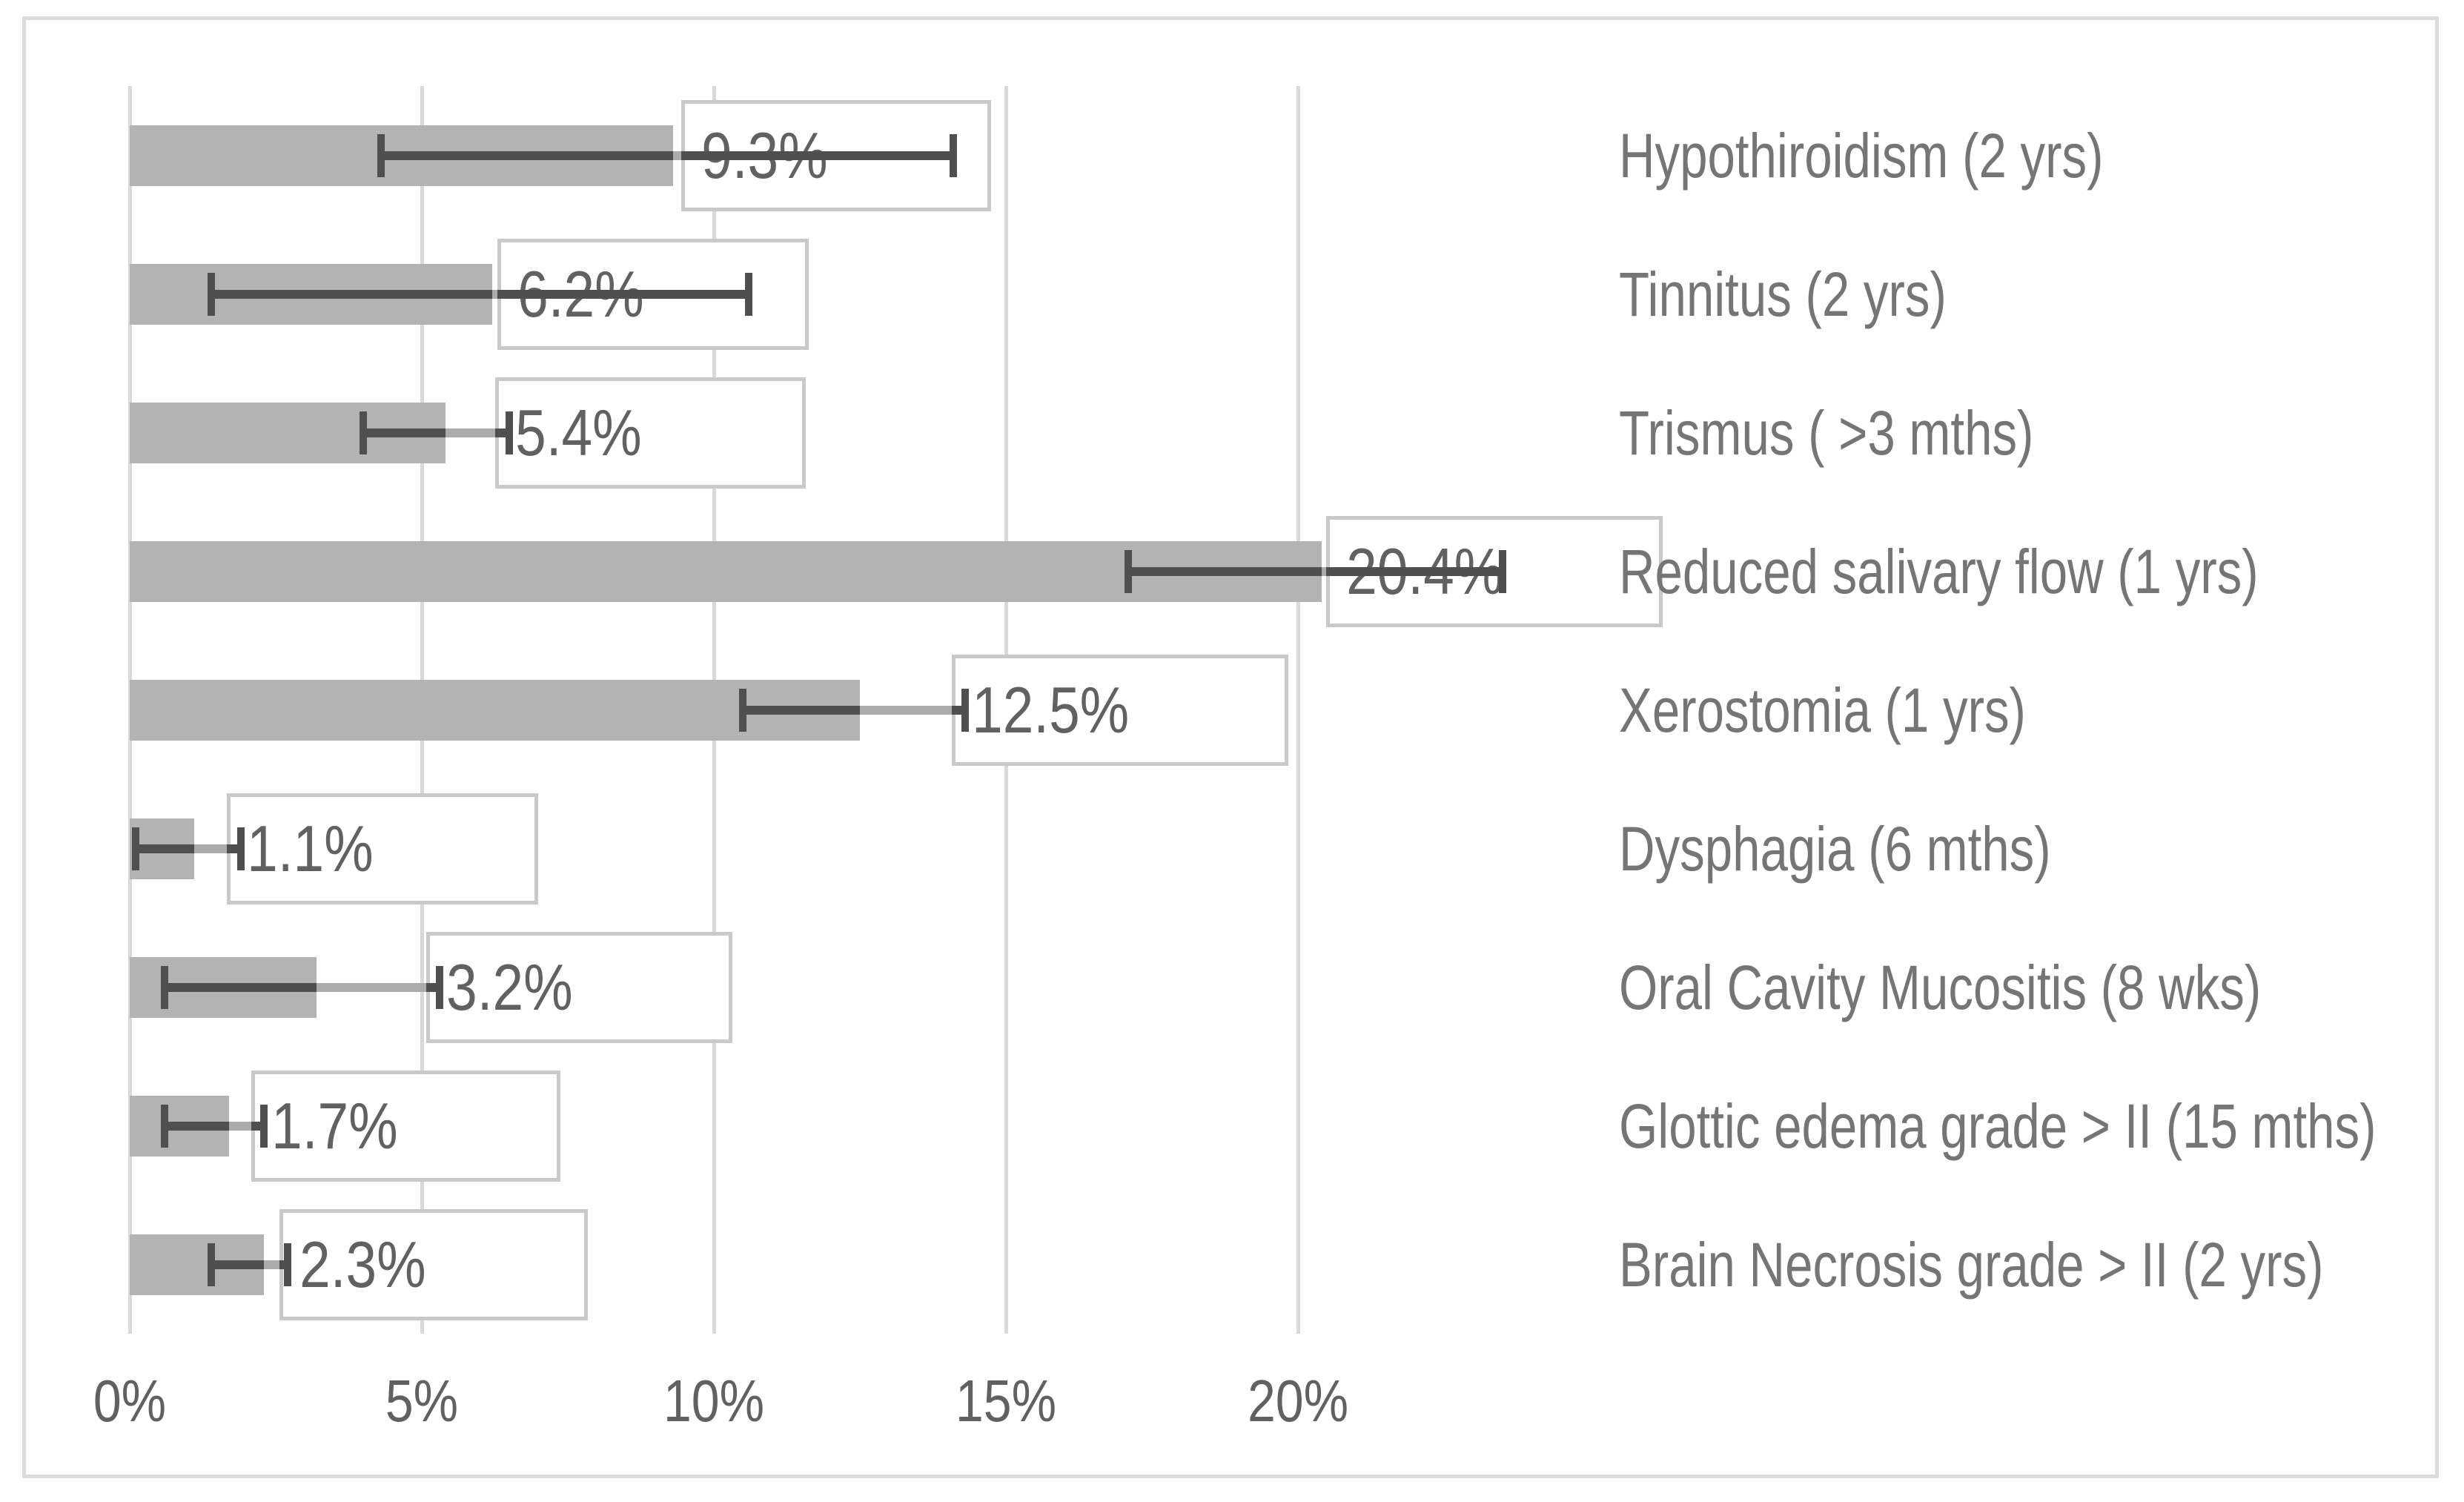 Image resolution: width=2464 pixels, height=1502 pixels. Describe the element at coordinates (801, 710) in the screenshot. I see `error-bar-line-xerostomia-1-yrs` at that location.